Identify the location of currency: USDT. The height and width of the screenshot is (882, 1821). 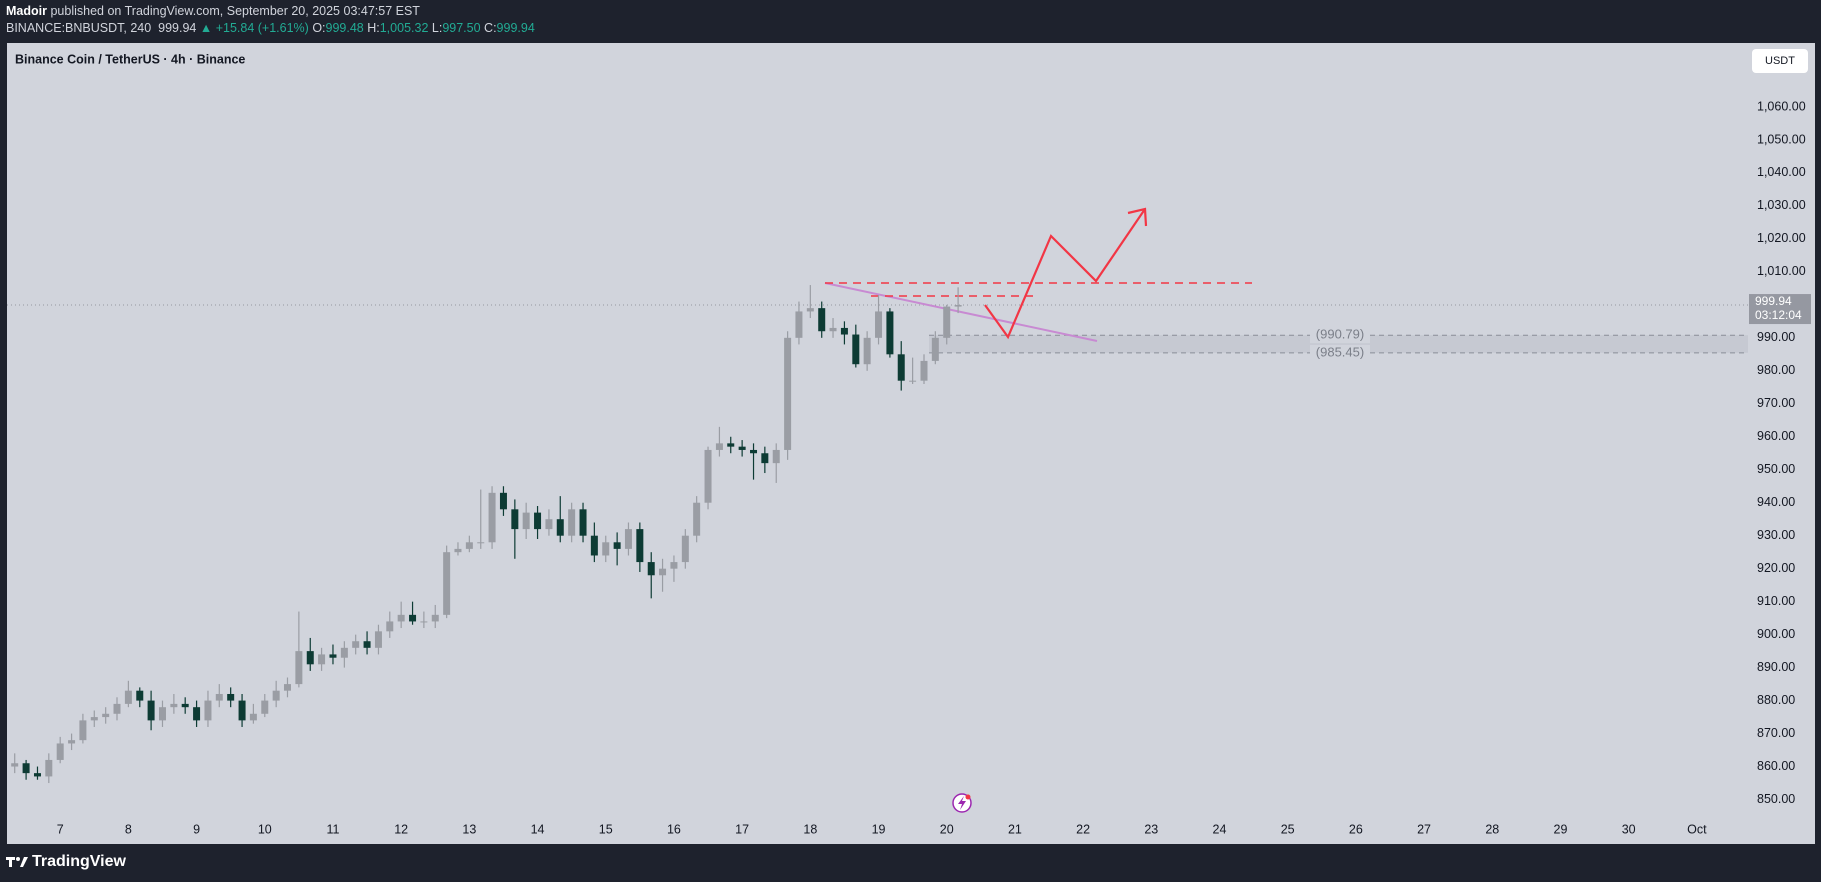
(1780, 61).